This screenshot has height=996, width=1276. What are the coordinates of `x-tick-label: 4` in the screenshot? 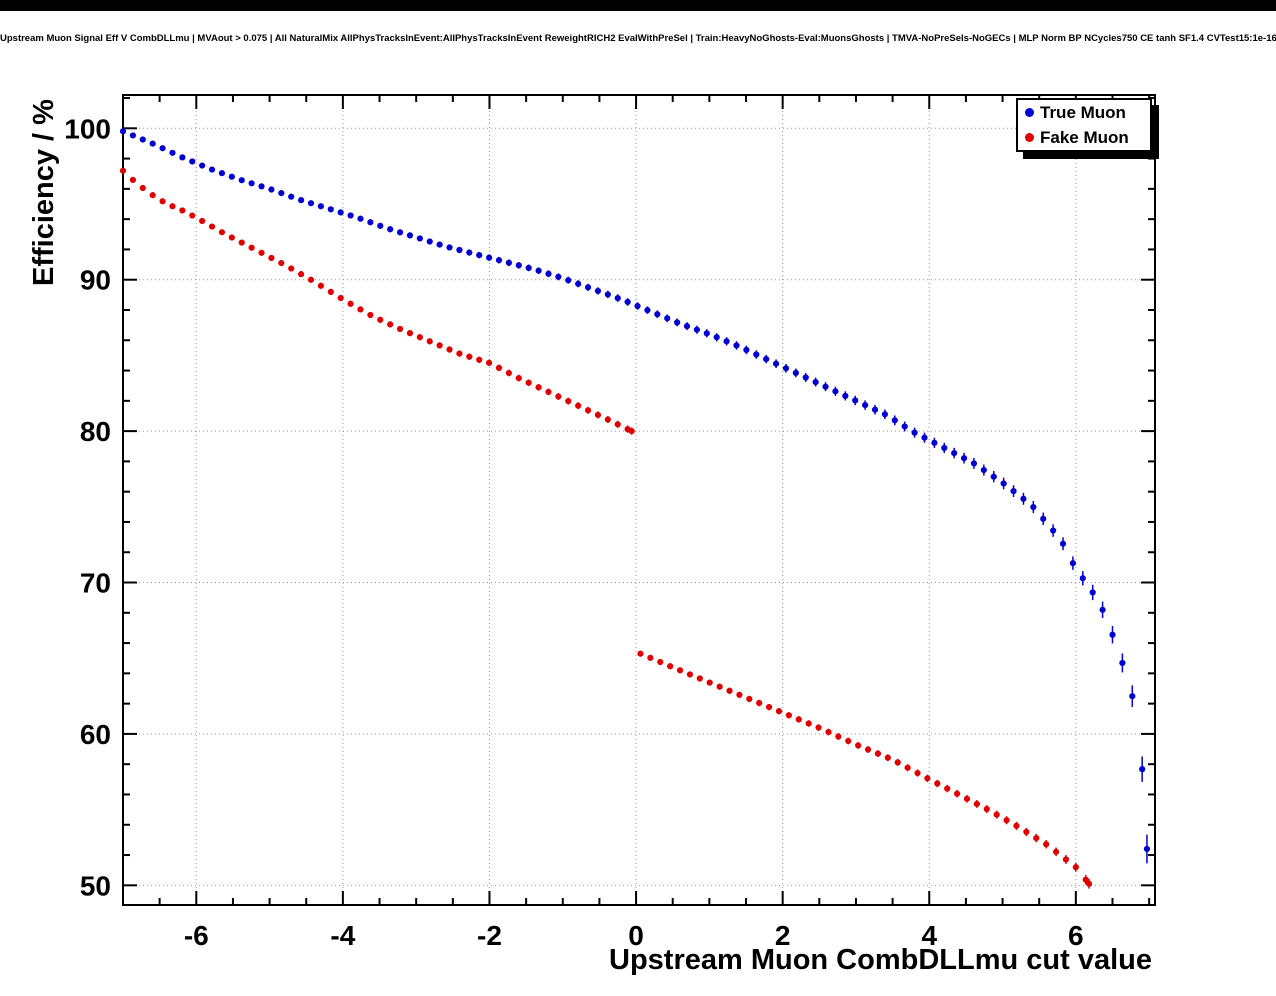 It's located at (929, 935).